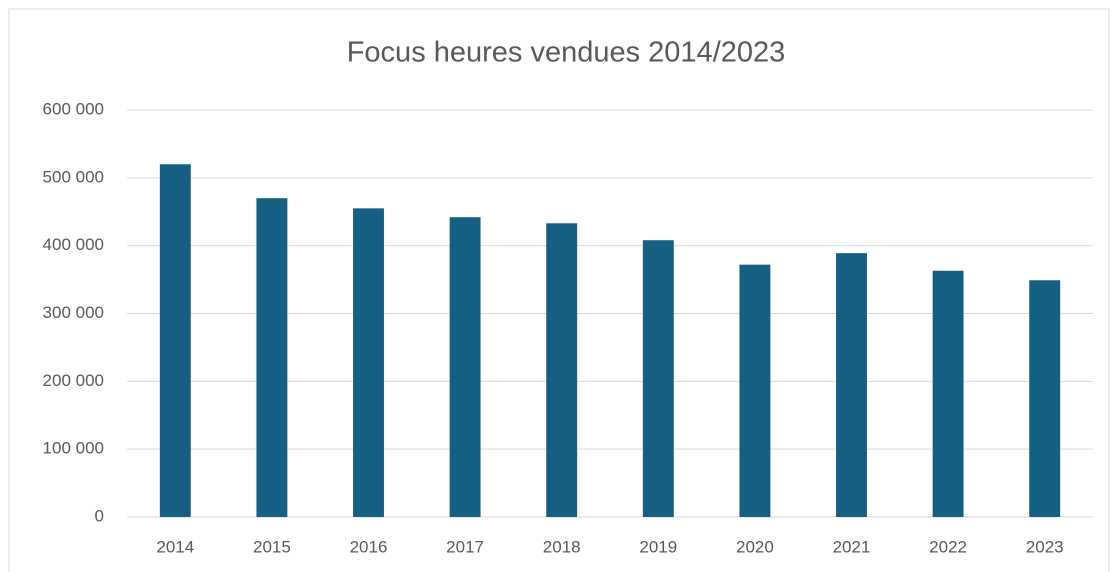 This screenshot has width=1113, height=572. Describe the element at coordinates (73, 176) in the screenshot. I see `y-tick-label: 500 000` at that location.